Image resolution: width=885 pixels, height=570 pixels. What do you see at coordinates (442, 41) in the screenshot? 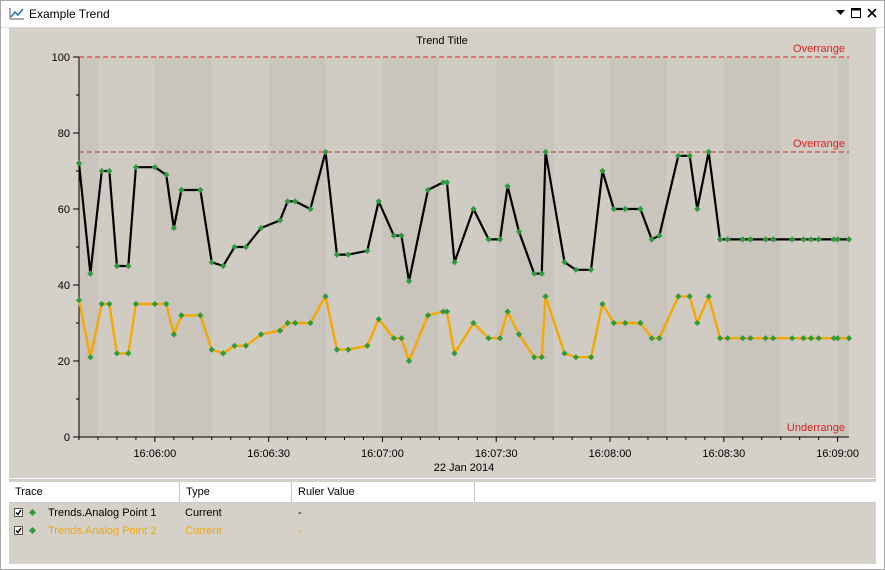
I see `chart-title: Trend Title` at bounding box center [442, 41].